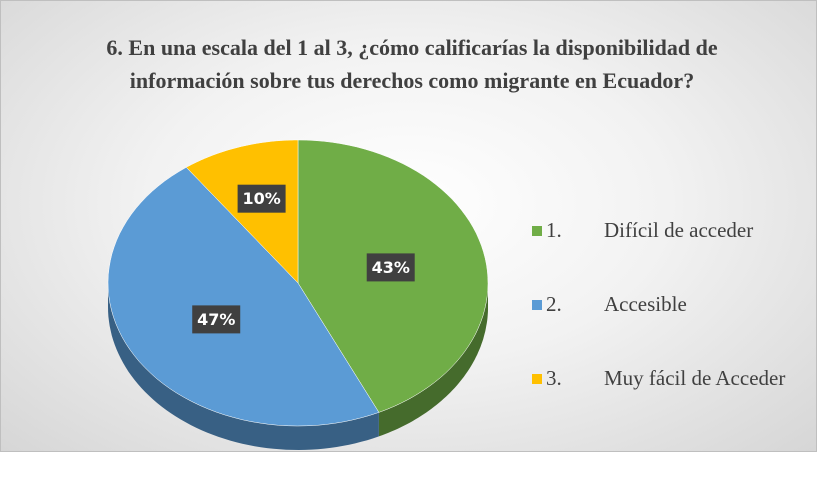 Image resolution: width=821 pixels, height=496 pixels. What do you see at coordinates (666, 378) in the screenshot?
I see `legend-label: 3. Muy fácil de Acceder` at bounding box center [666, 378].